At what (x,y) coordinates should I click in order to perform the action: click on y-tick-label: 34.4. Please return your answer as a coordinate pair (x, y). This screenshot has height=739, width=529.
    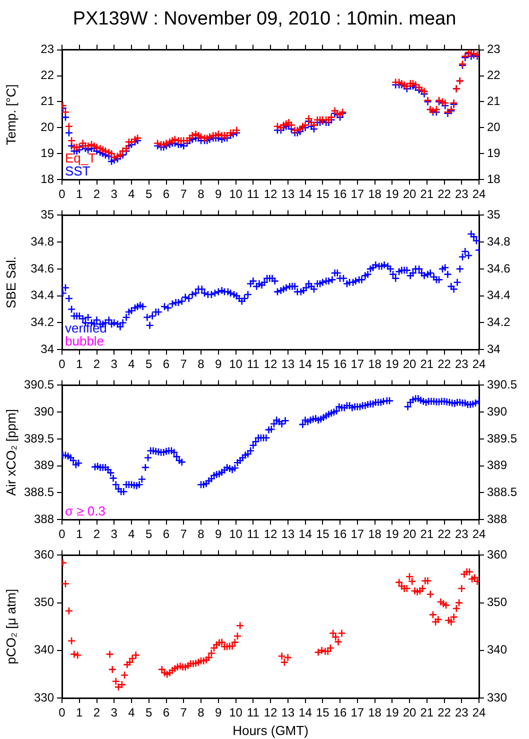
    Looking at the image, I should click on (42, 295).